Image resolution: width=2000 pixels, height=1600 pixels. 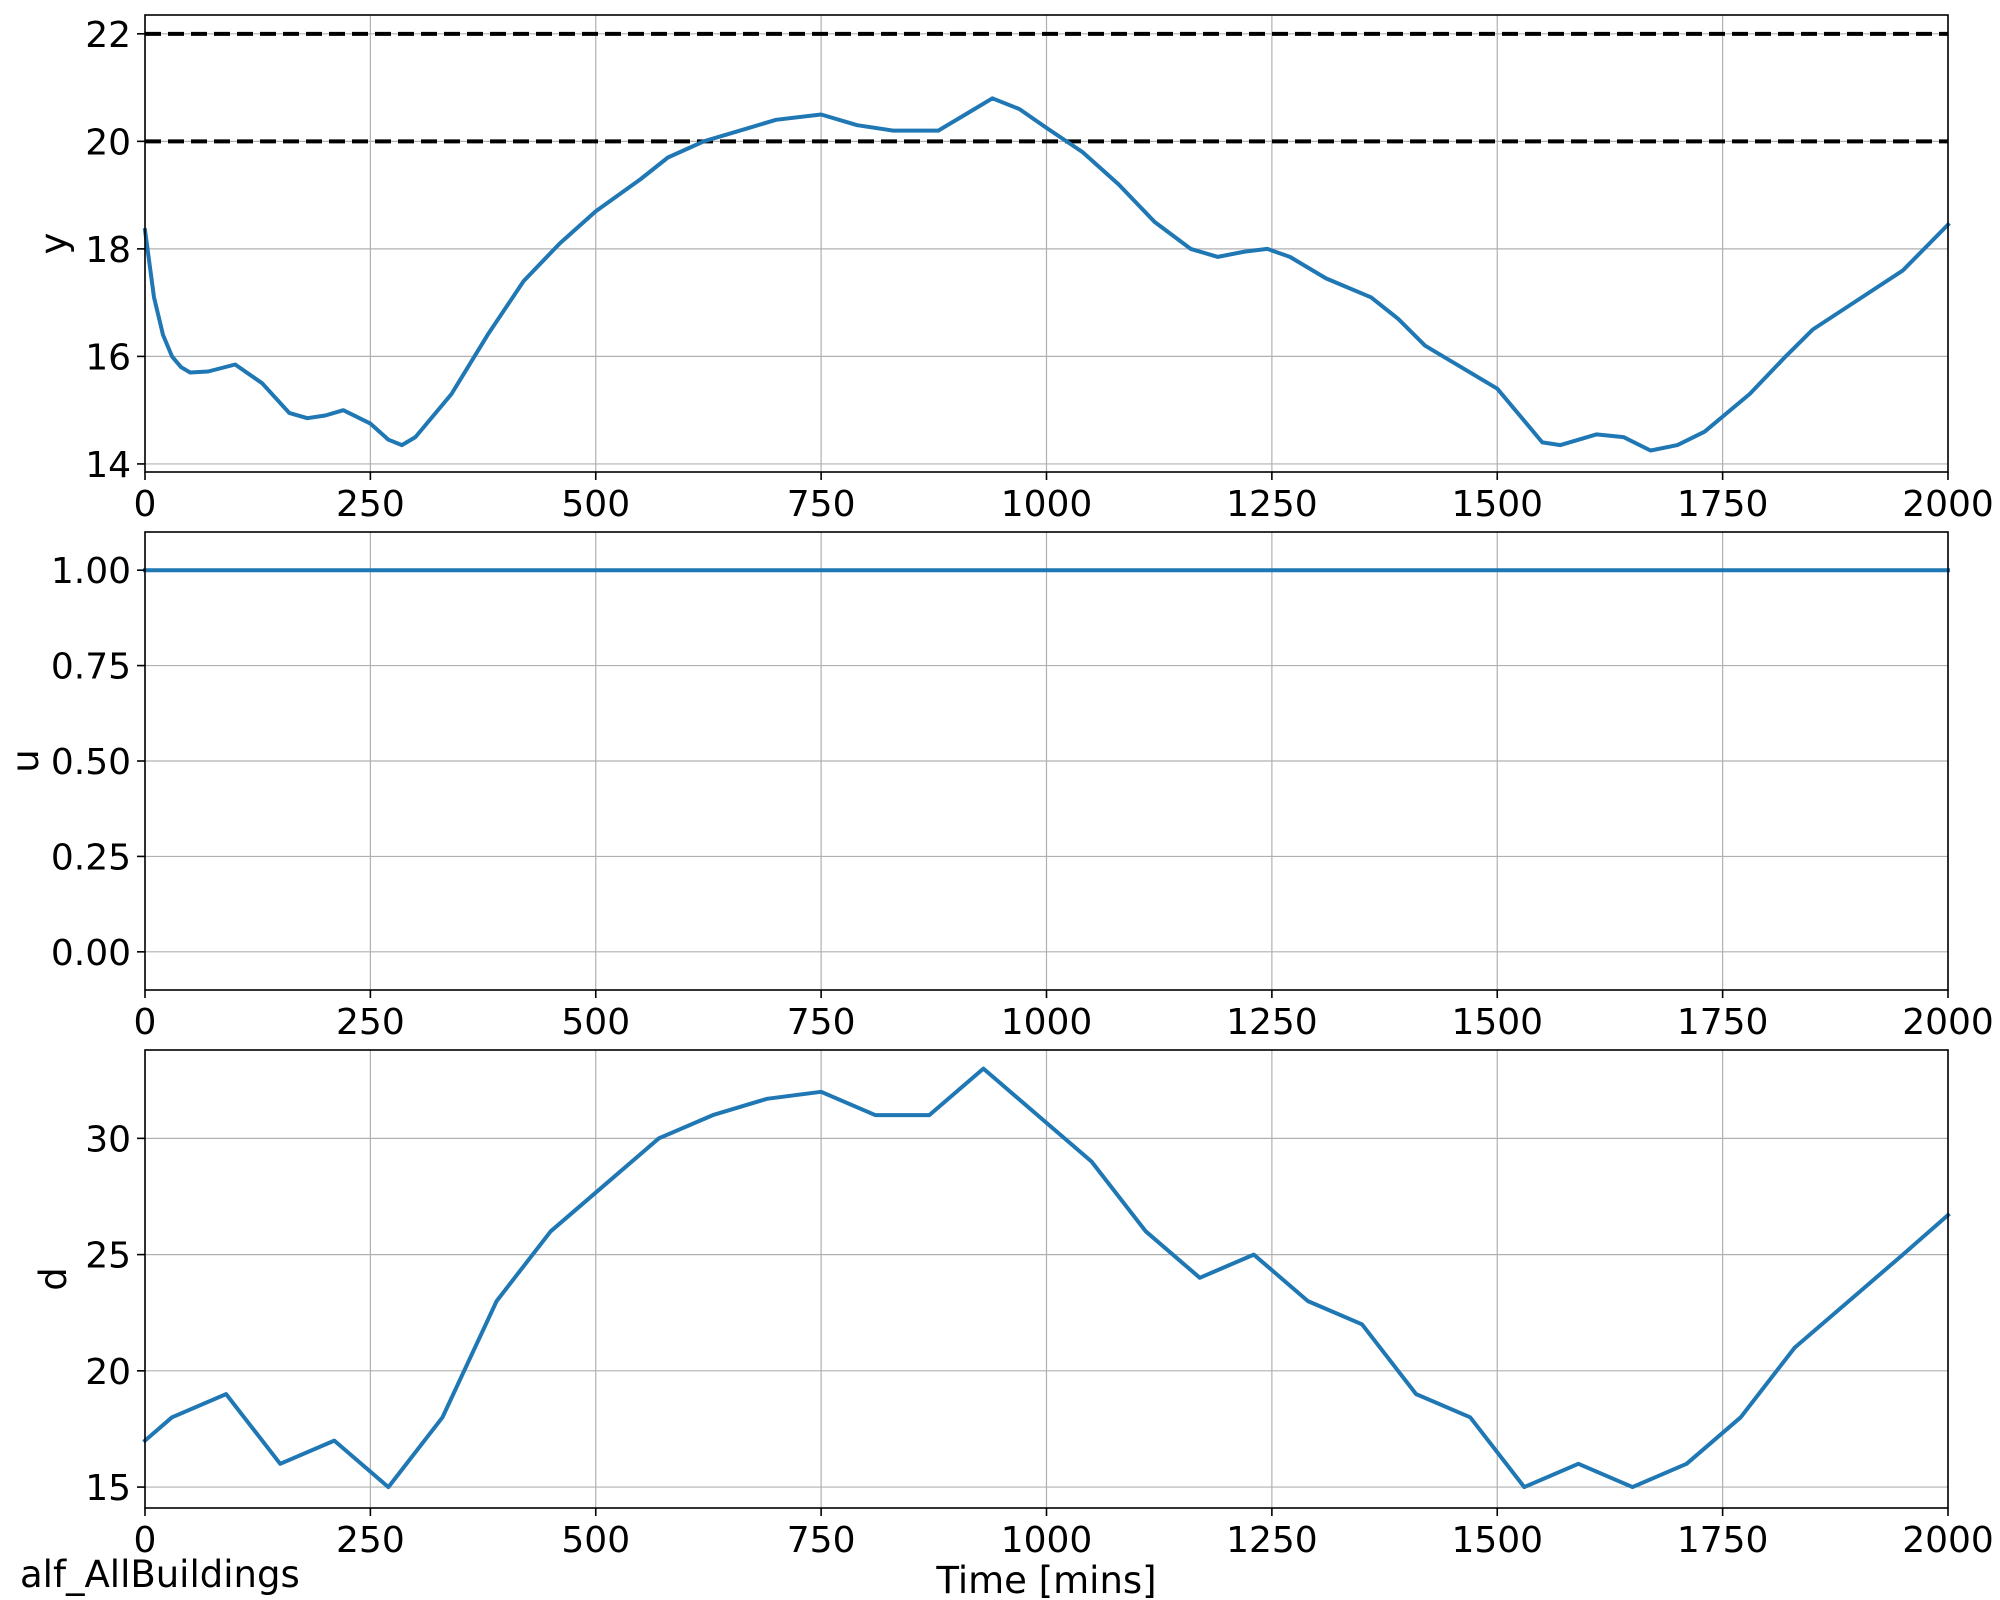 What do you see at coordinates (108, 250) in the screenshot?
I see `y-tick-label: 18` at bounding box center [108, 250].